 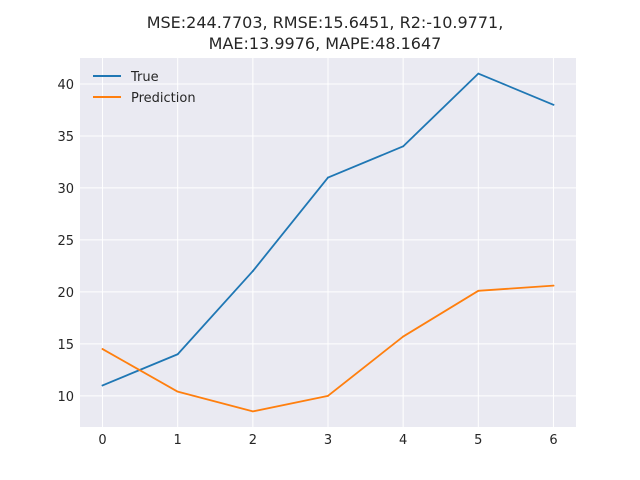 I want to click on y-tick-label: 20, so click(x=65, y=293).